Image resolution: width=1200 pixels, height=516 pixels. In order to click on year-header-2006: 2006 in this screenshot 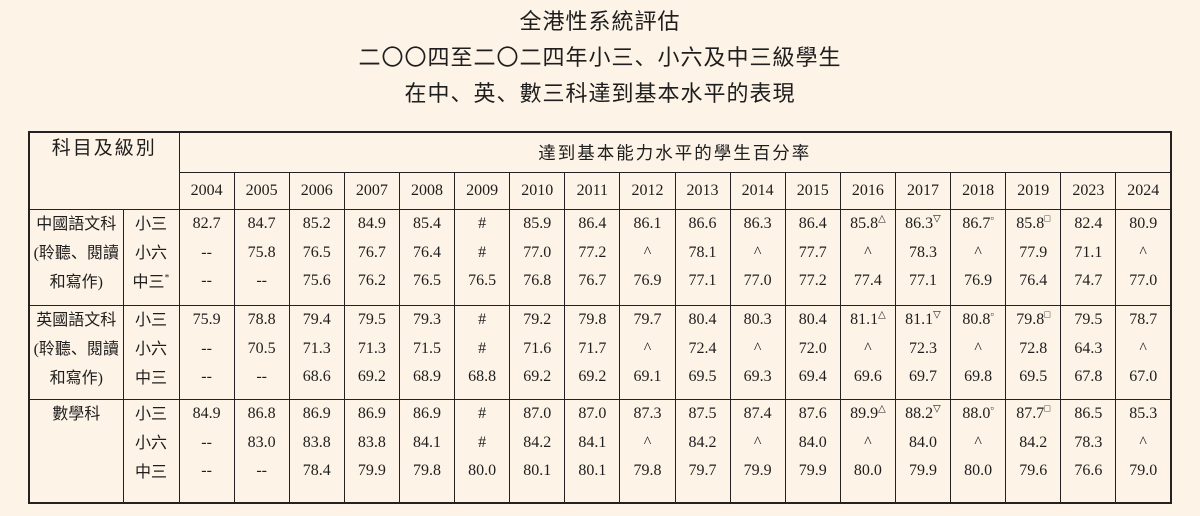, I will do `click(316, 191)`.